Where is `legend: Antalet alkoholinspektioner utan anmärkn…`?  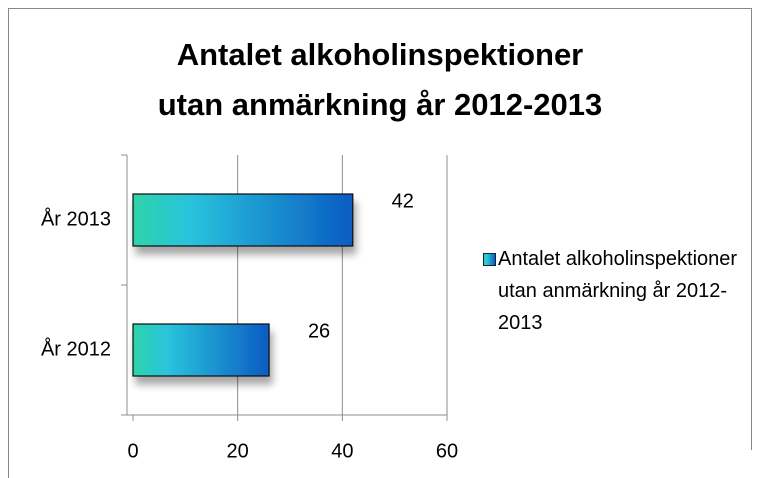 legend: Antalet alkoholinspektioner utan anmärkn… is located at coordinates (615, 291).